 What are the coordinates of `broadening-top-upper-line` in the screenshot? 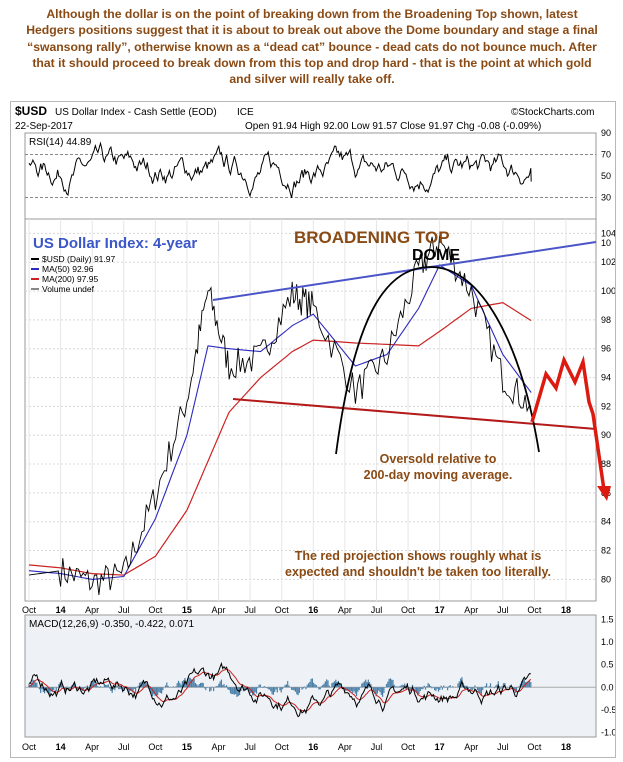 It's located at (404, 271).